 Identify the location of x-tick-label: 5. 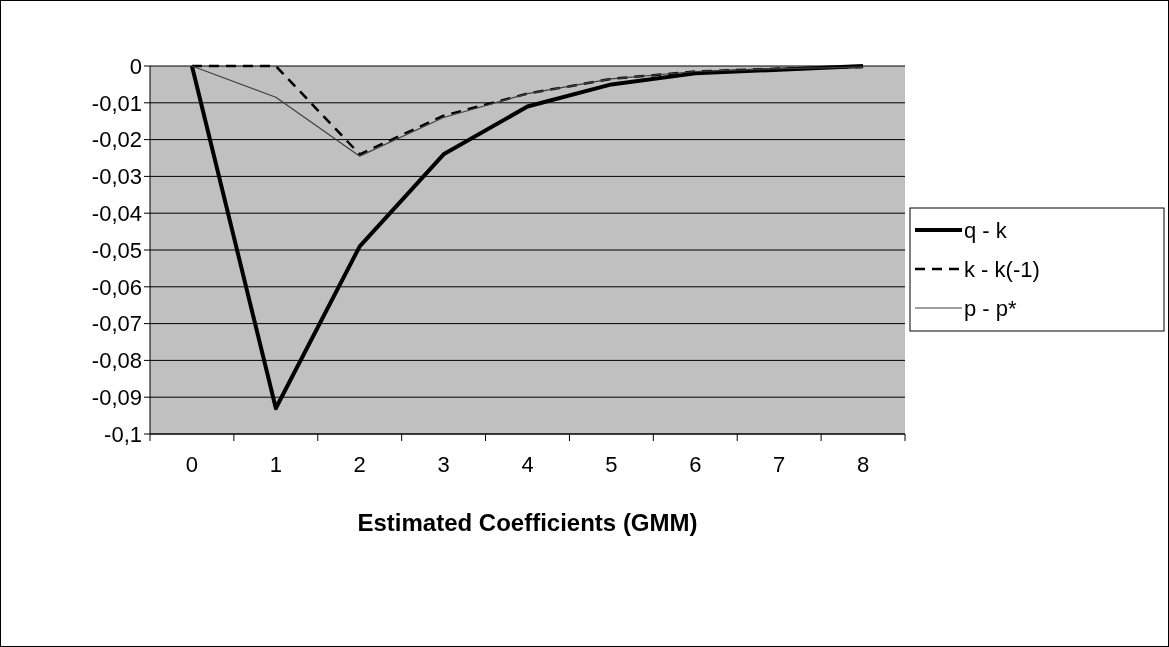
(611, 464).